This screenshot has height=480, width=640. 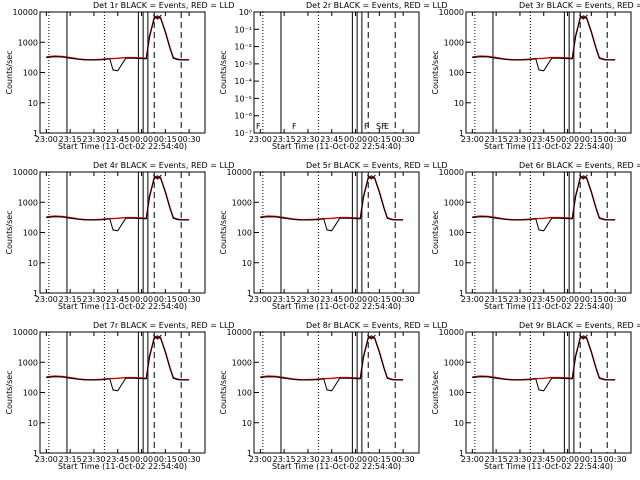 I want to click on panel-4-title: Det 4r BLACK = Events, RED = LLD, so click(x=164, y=165).